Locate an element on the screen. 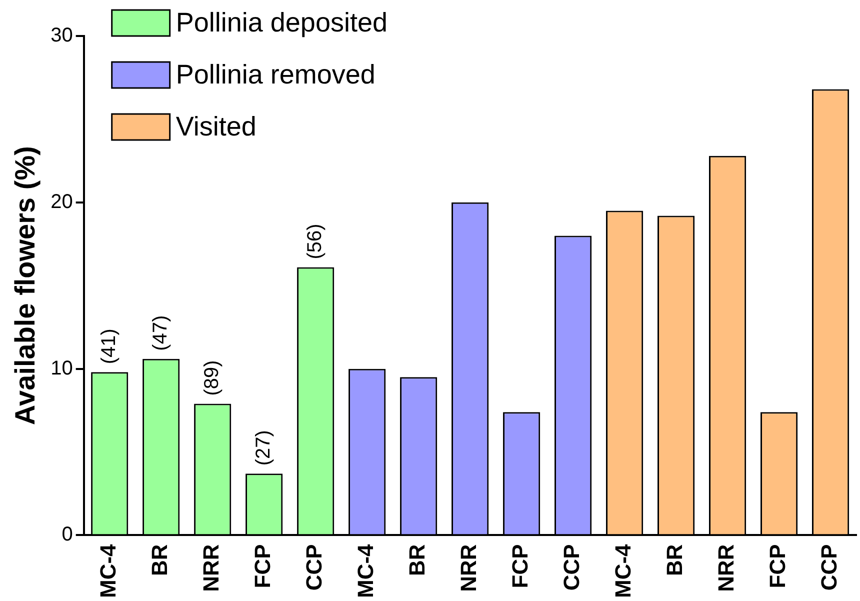 The width and height of the screenshot is (860, 601). y-tick-label: 30 is located at coordinates (61, 35).